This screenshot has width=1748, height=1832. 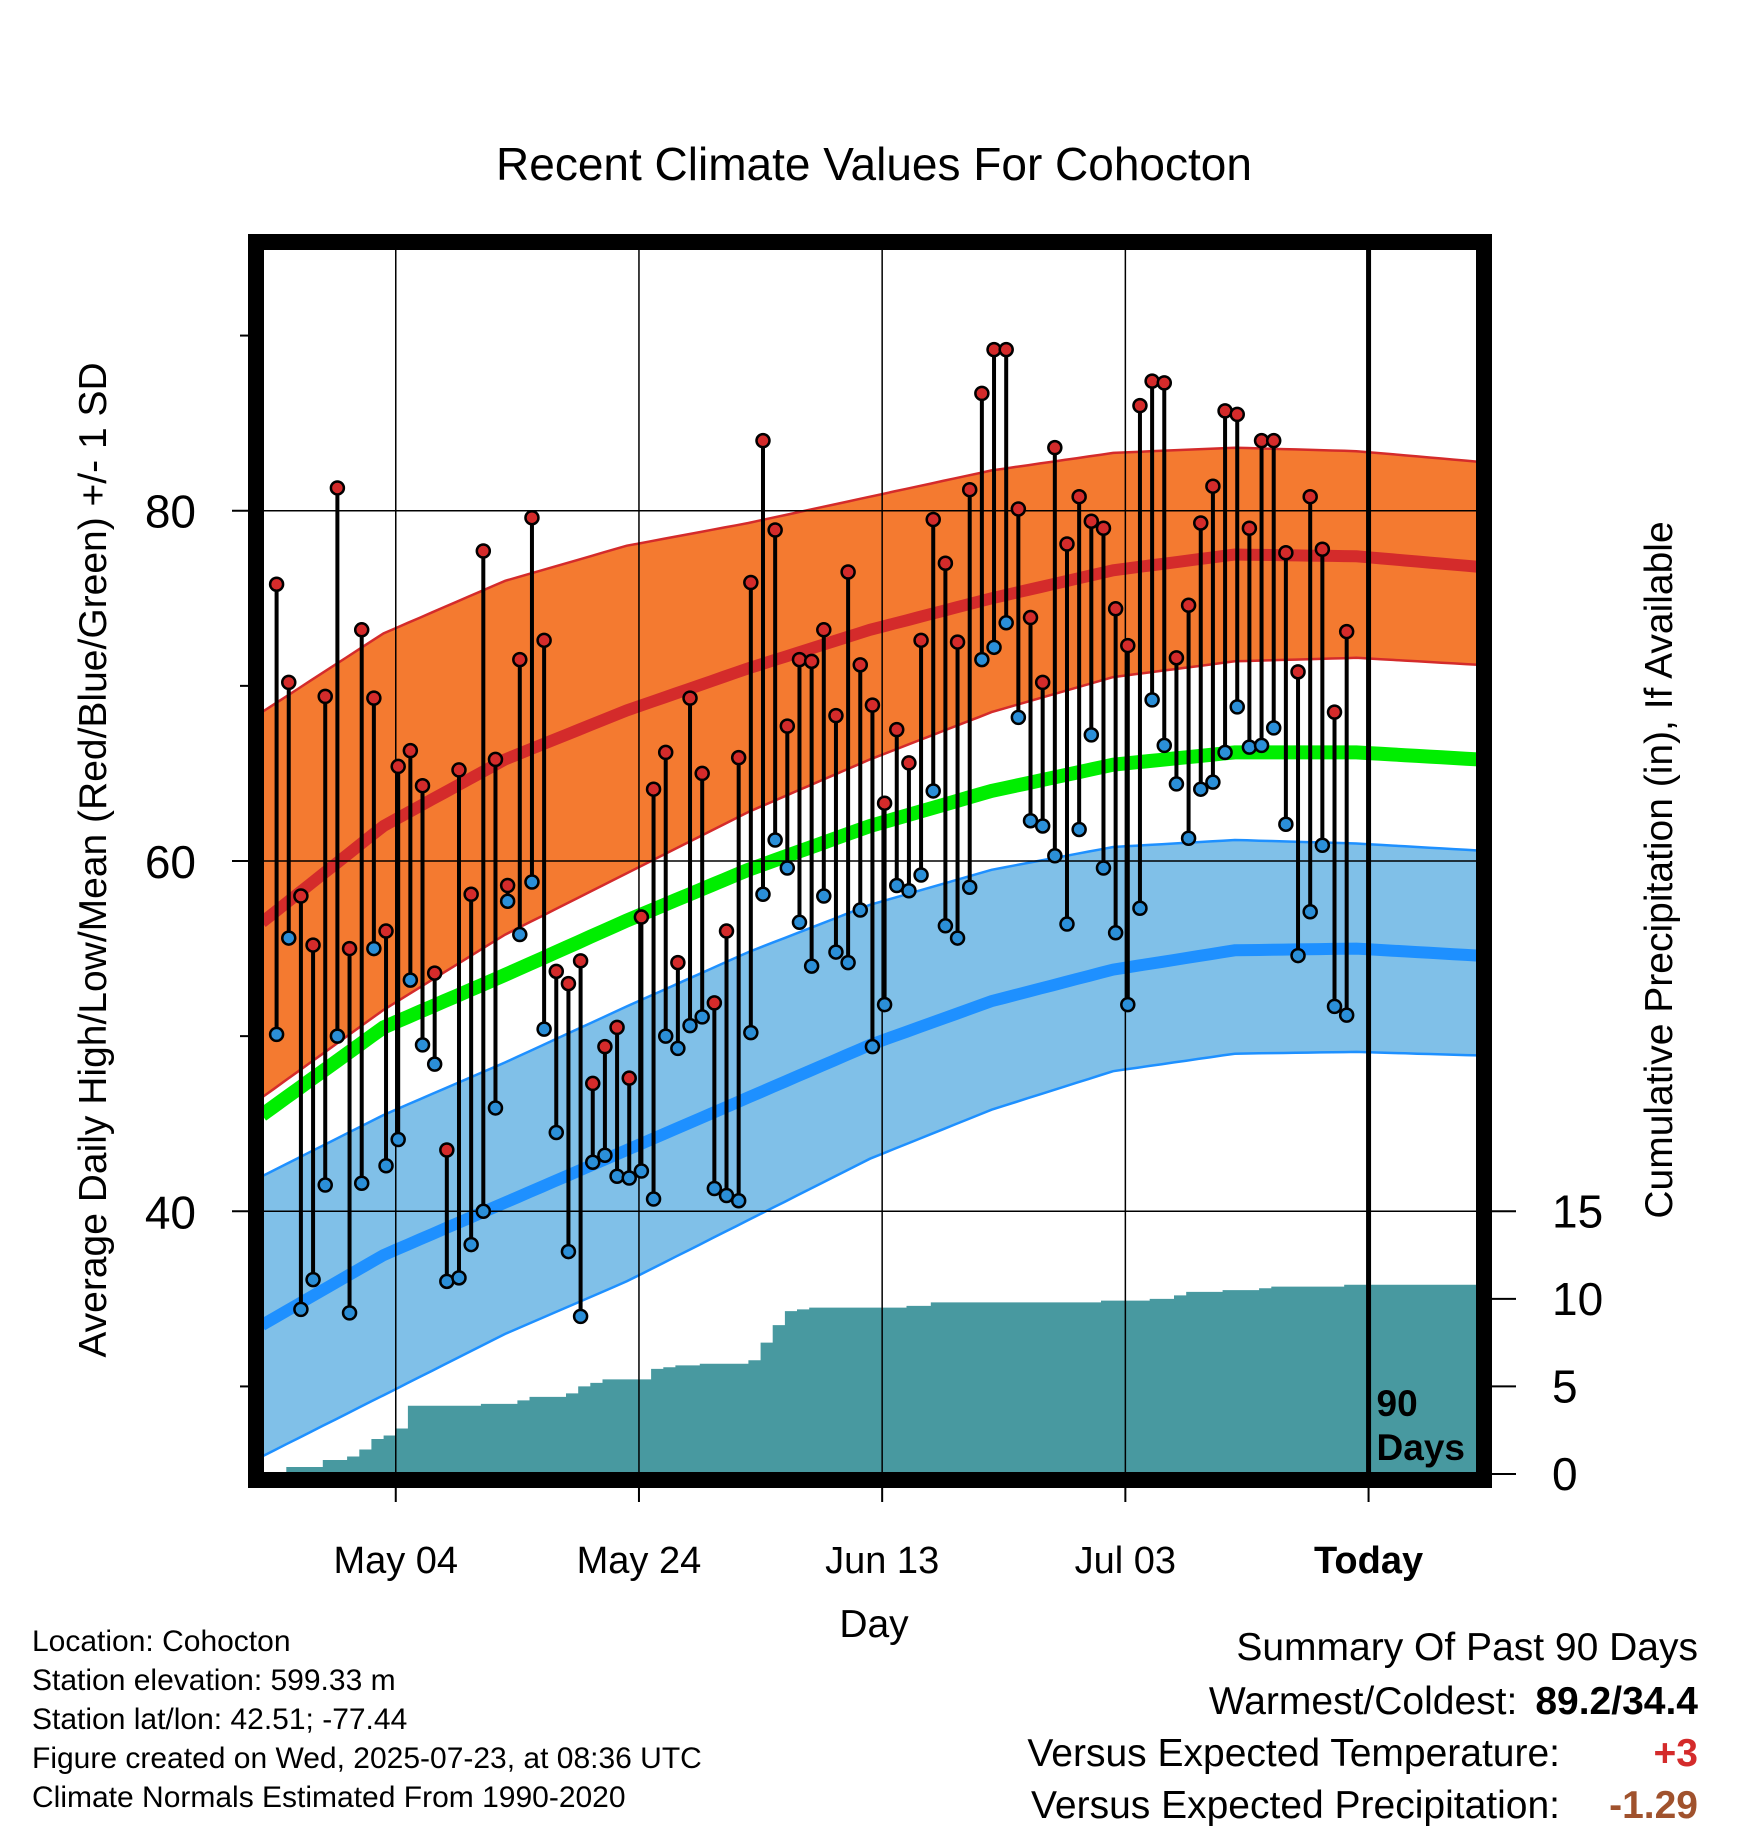 I want to click on x-tick-label: Jul 03, so click(x=1125, y=1561).